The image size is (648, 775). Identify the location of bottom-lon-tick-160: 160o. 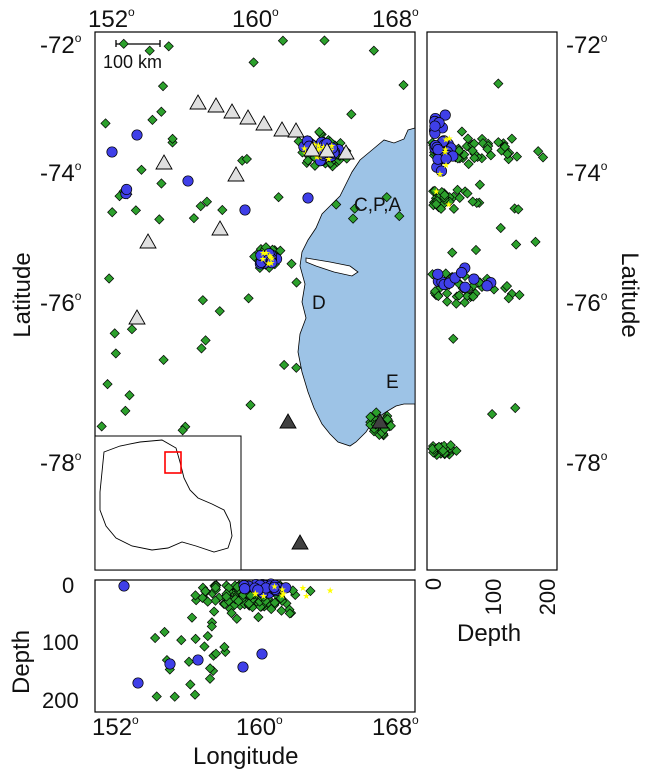
(259, 727).